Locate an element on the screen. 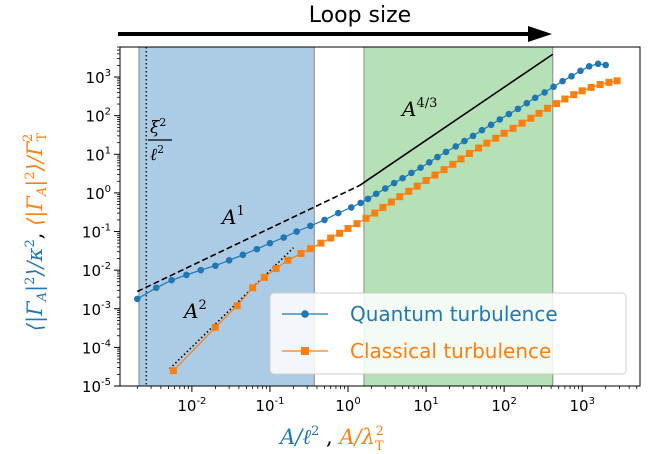 Image resolution: width=656 pixels, height=454 pixels. ref-label-a43: A4/3 is located at coordinates (418, 108).